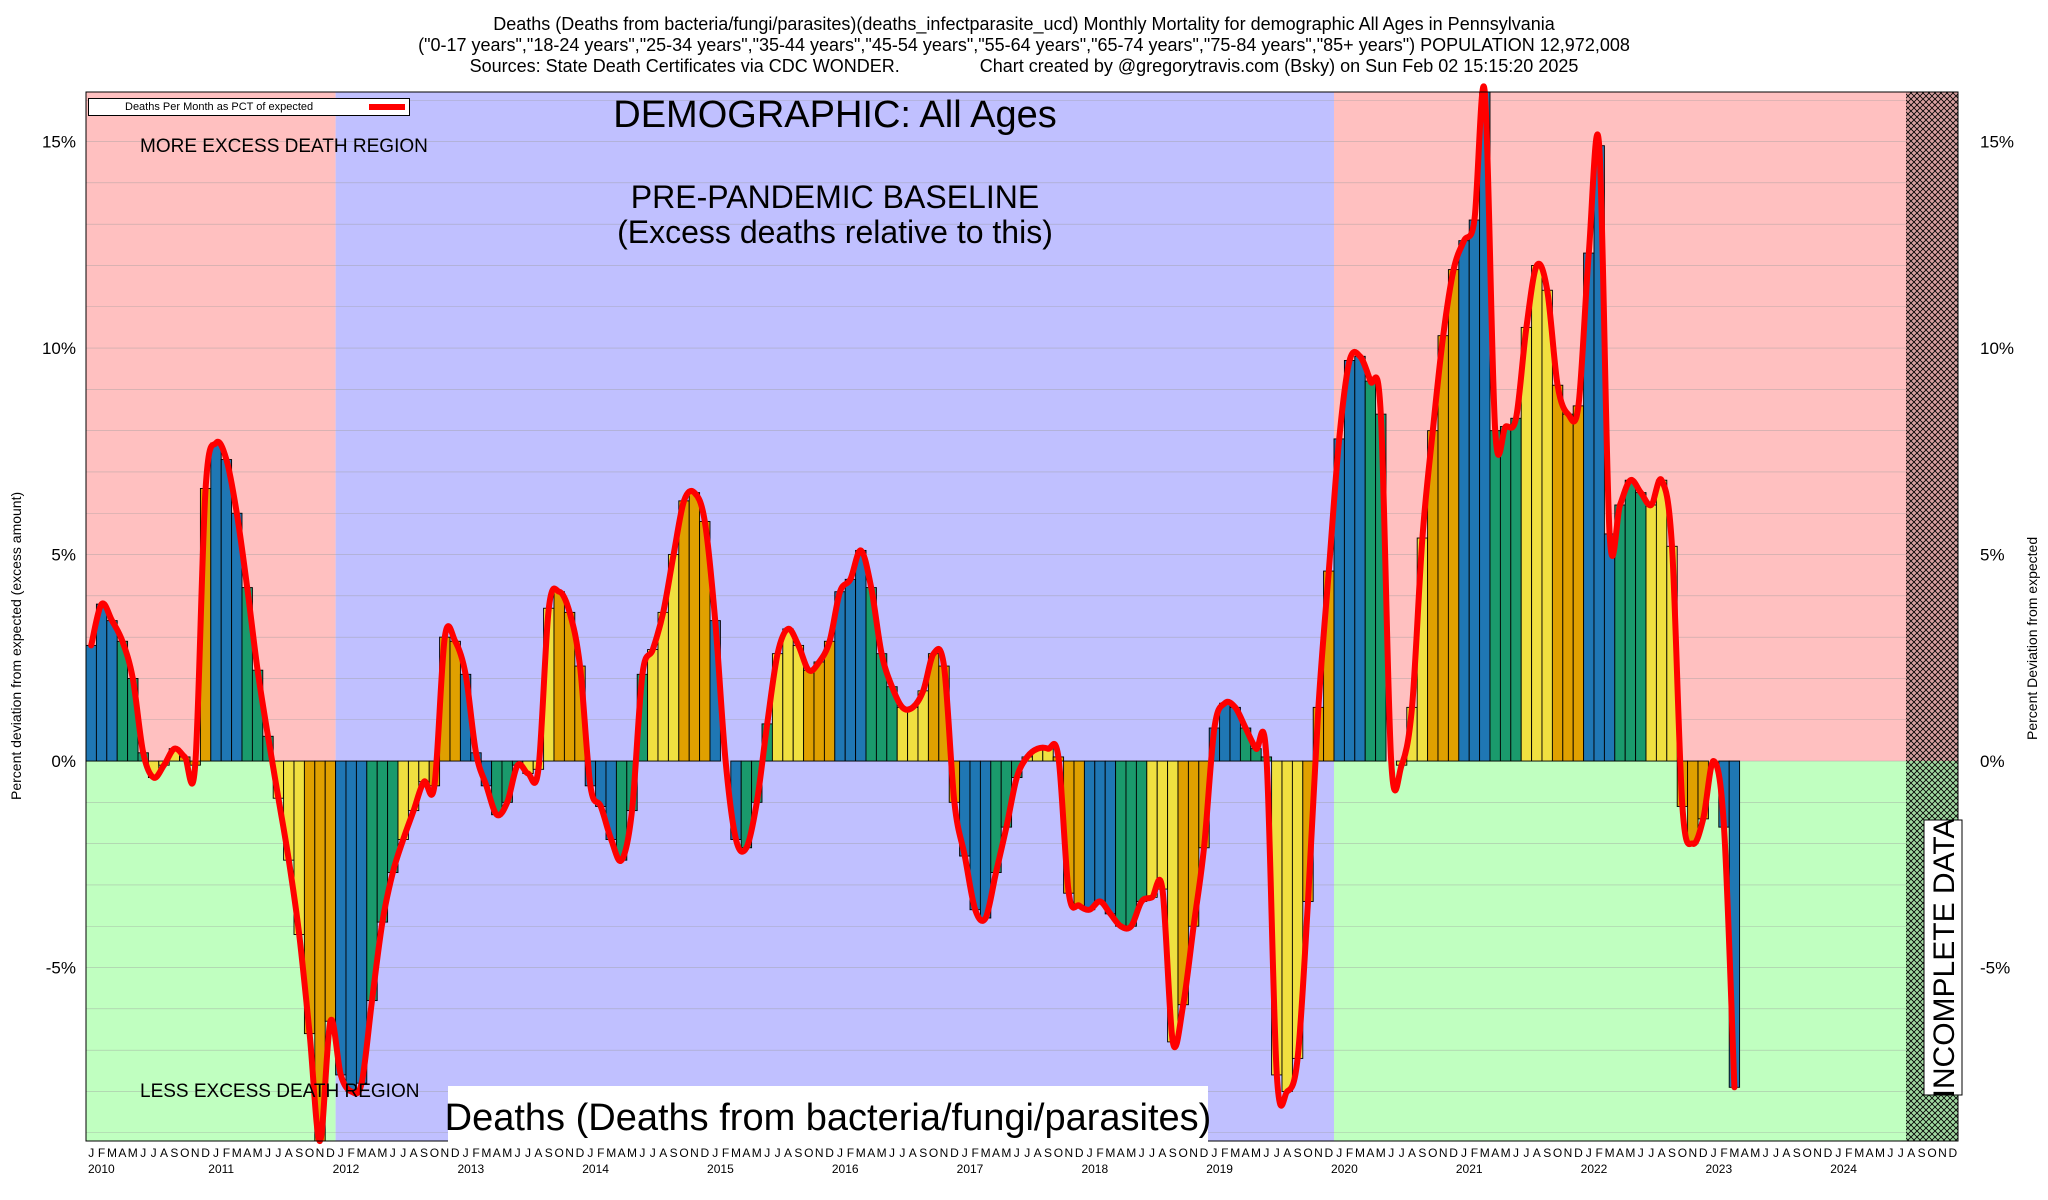 The width and height of the screenshot is (2048, 1200). I want to click on incomplete-label-background, so click(1943, 957).